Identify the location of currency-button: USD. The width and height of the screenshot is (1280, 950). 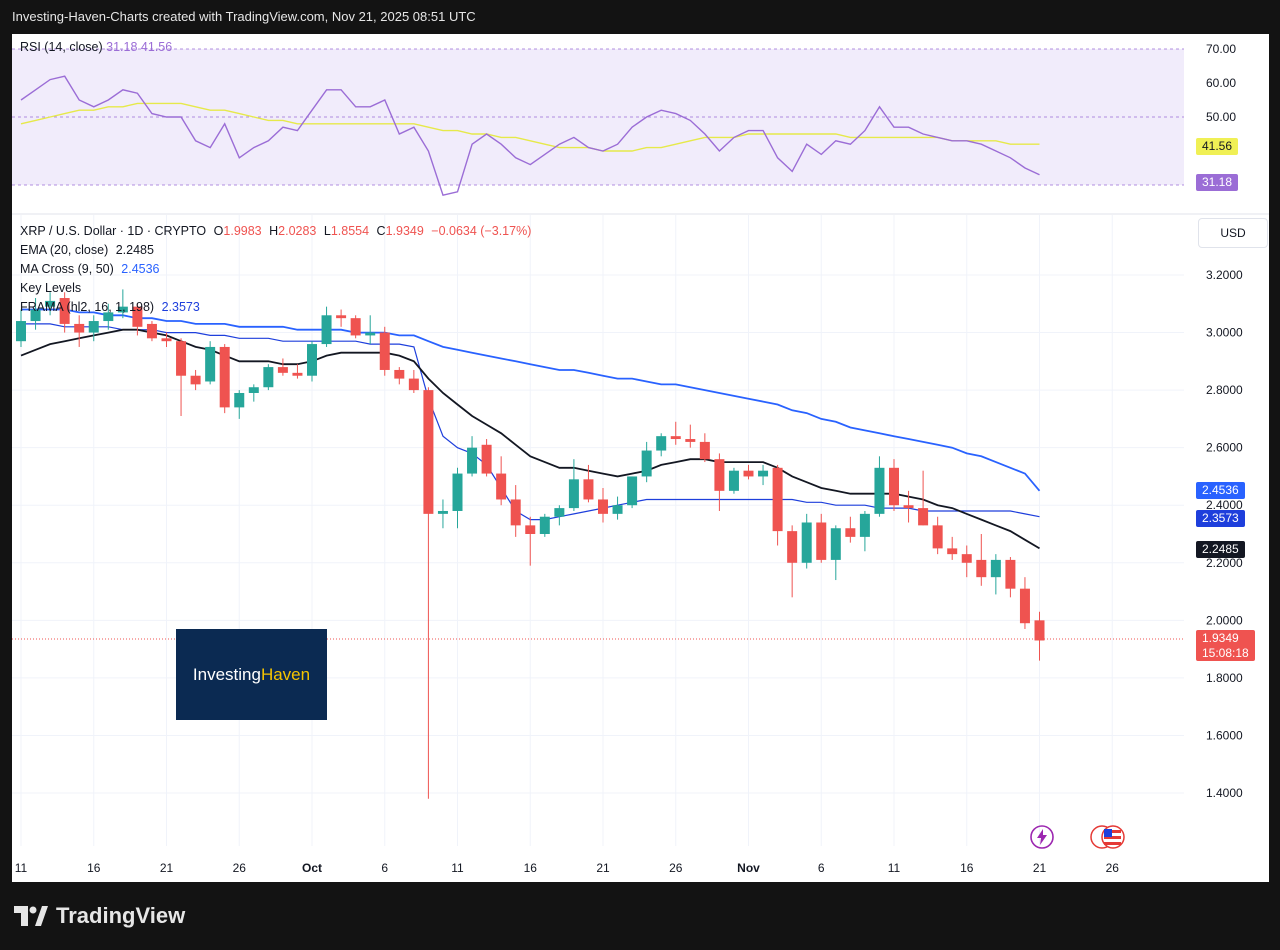
(1233, 233).